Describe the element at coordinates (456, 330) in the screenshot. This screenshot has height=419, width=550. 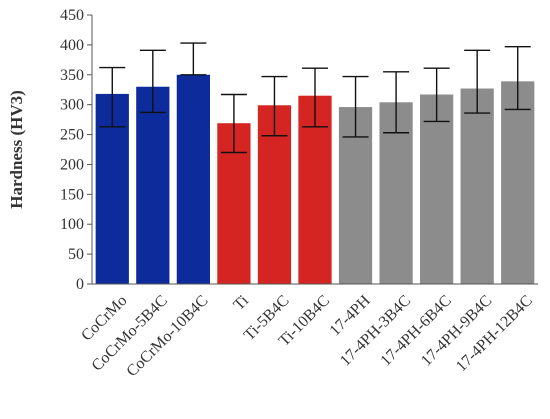
I see `x-tick-label: 17-4PH-9B4C` at that location.